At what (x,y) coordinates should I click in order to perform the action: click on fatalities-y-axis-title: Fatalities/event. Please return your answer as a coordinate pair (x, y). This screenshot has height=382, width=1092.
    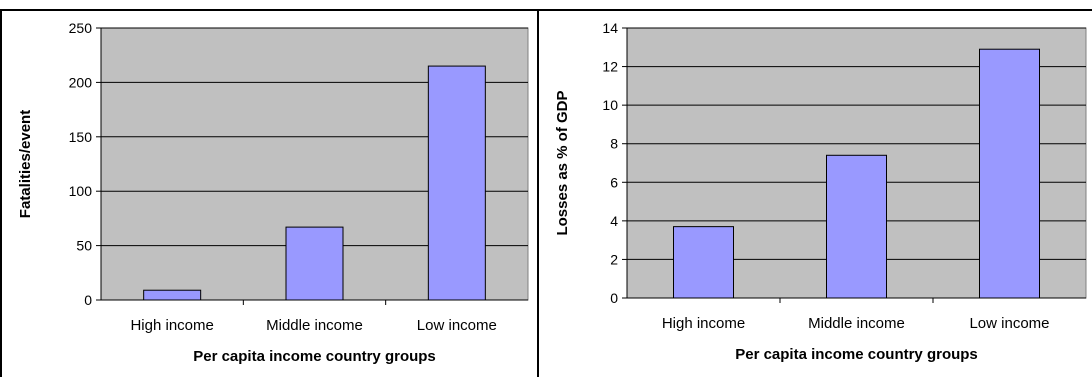
    Looking at the image, I should click on (25, 164).